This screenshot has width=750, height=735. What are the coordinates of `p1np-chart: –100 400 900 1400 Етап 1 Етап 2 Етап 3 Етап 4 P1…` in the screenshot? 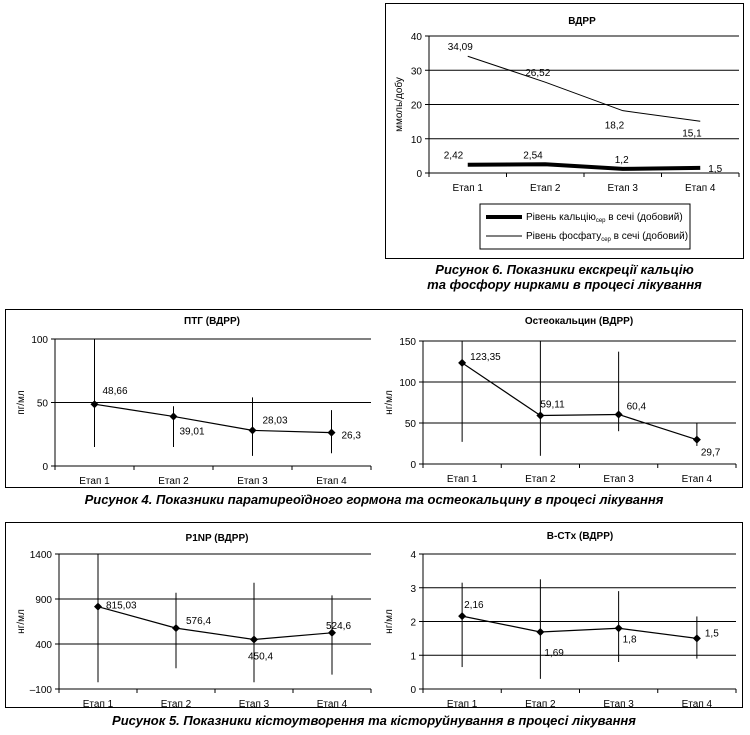 It's located at (194, 620).